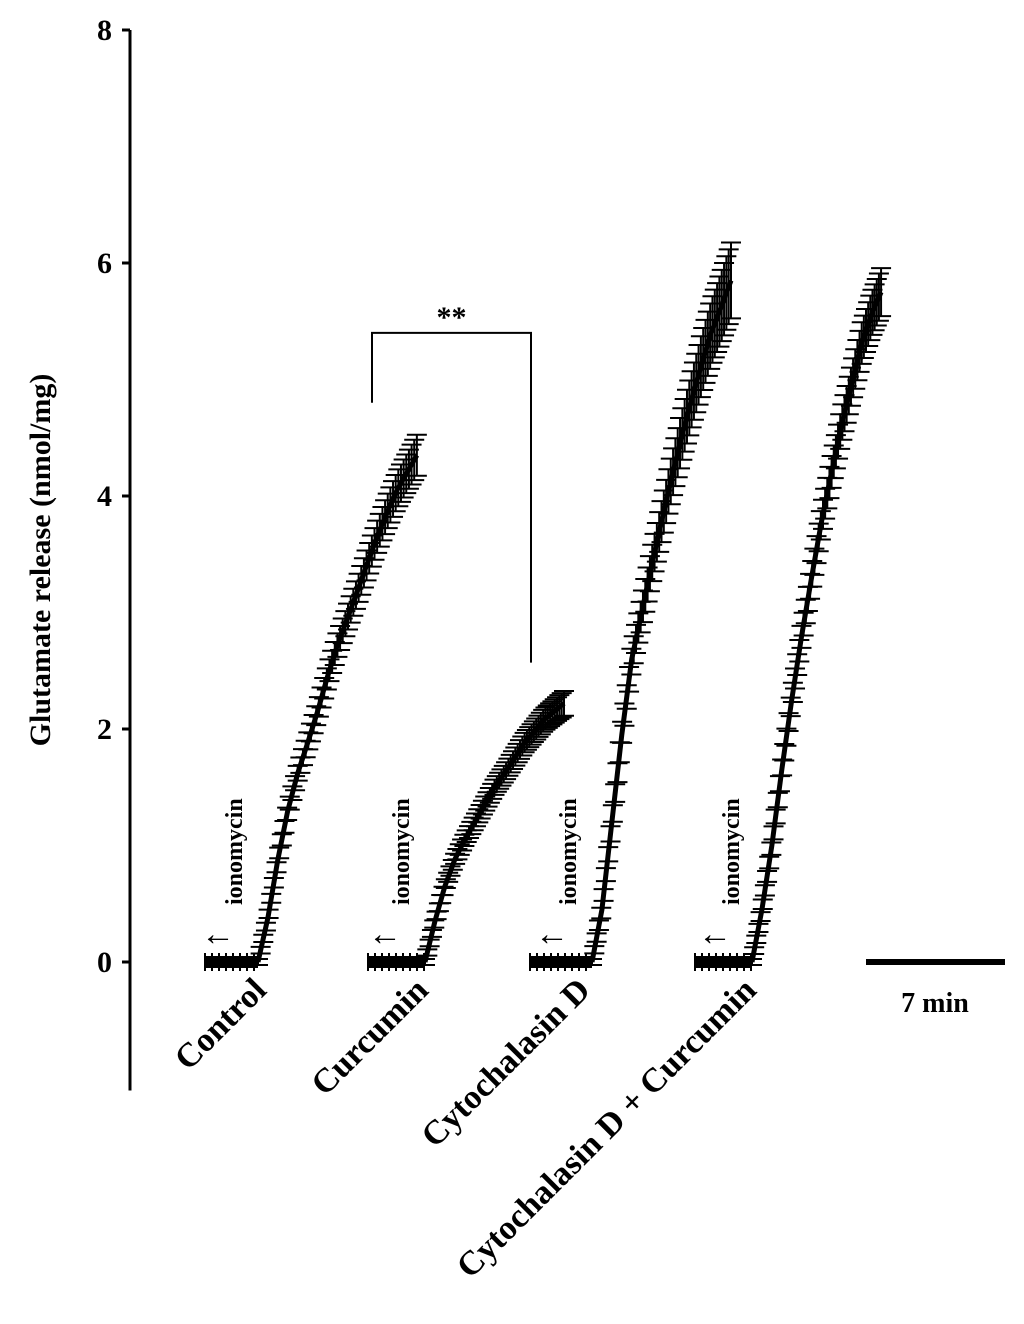  Describe the element at coordinates (104, 962) in the screenshot. I see `y-tick-label: 0` at that location.